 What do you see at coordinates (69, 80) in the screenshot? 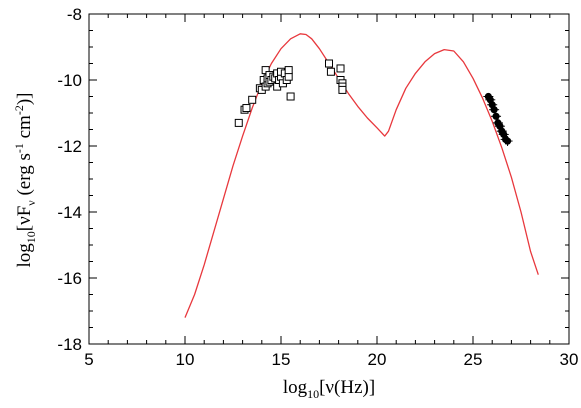
I see `y-tick-label: -10` at bounding box center [69, 80].